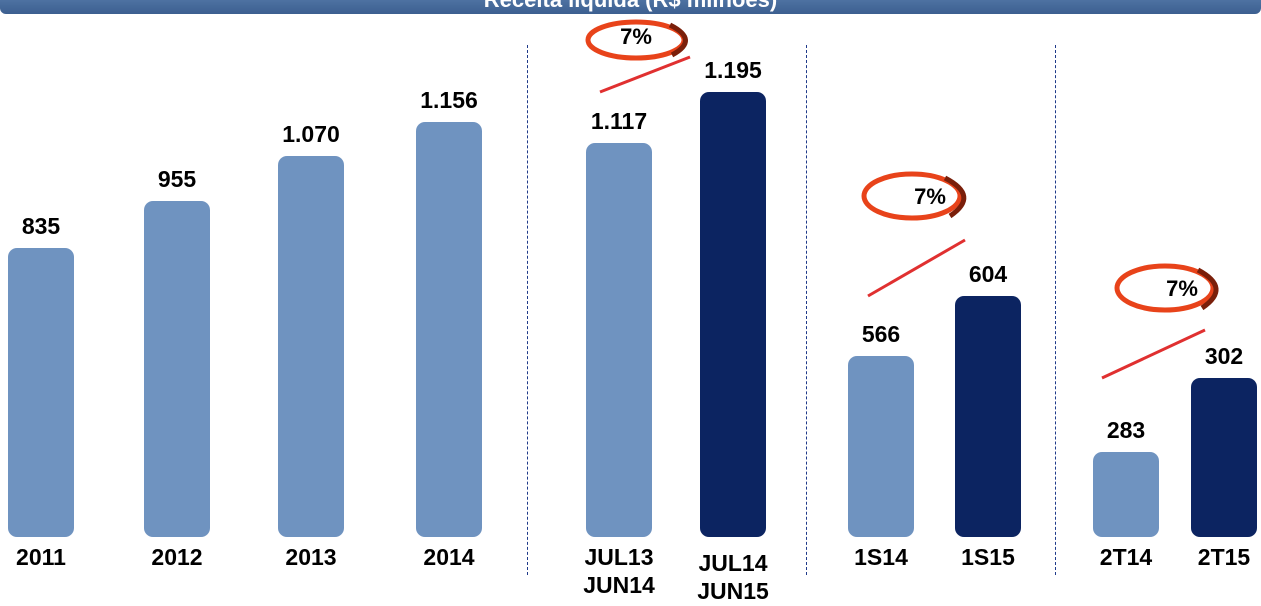 The image size is (1261, 606). I want to click on x-tick-label: JUL13 JUN14, so click(619, 571).